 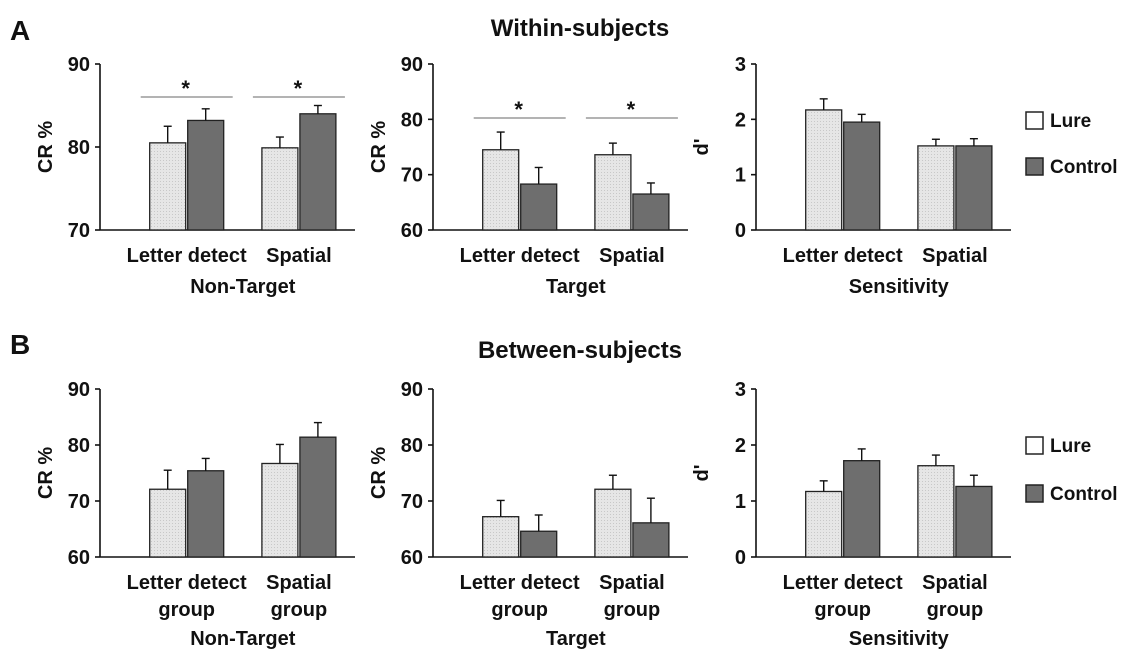 What do you see at coordinates (1071, 144) in the screenshot?
I see `legend-top: Lure Control` at bounding box center [1071, 144].